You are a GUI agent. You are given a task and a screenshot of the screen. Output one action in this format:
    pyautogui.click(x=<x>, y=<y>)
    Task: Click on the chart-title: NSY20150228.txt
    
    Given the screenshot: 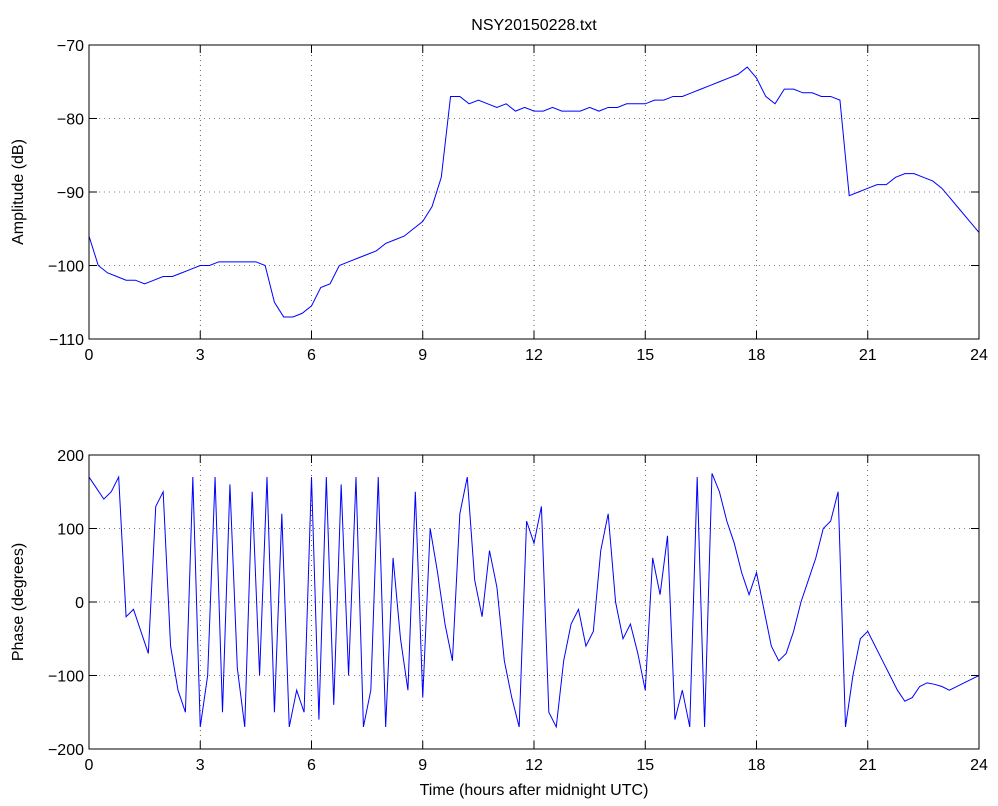 What is the action you would take?
    pyautogui.click(x=534, y=25)
    